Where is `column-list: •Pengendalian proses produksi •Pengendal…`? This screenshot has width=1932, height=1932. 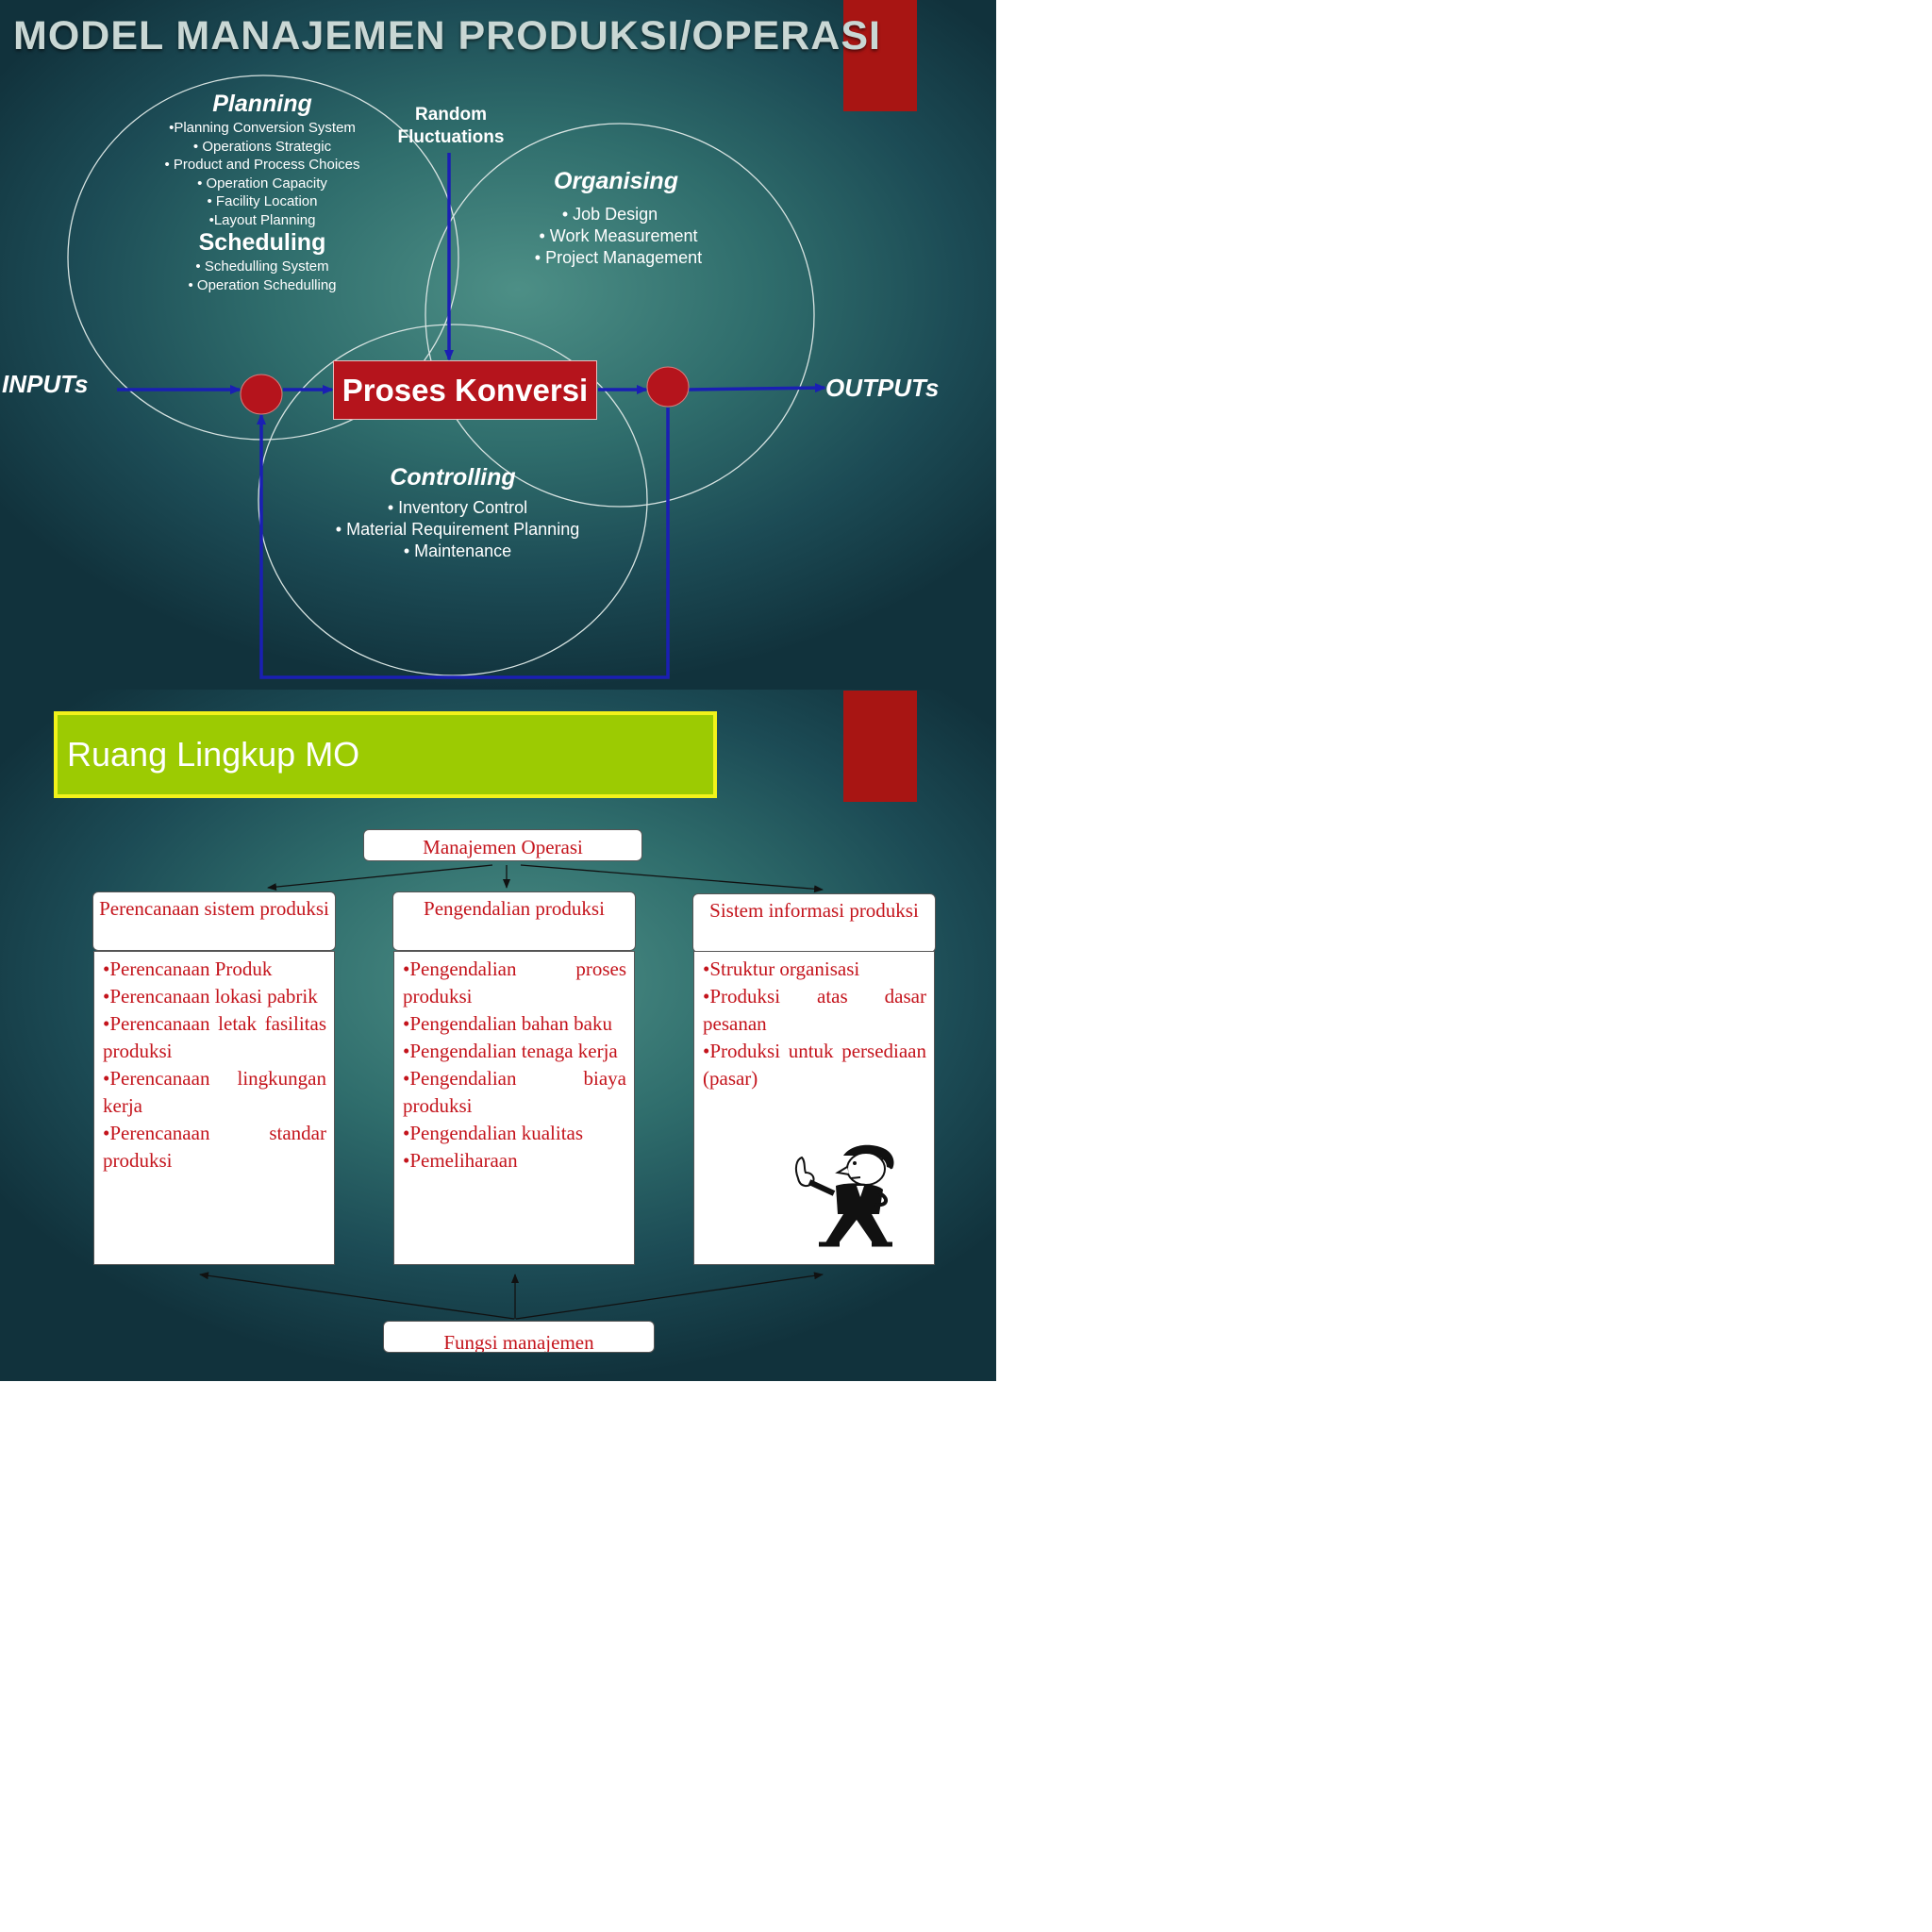
column-list: •Pengendalian proses produksi •Pengendal… is located at coordinates (514, 1108).